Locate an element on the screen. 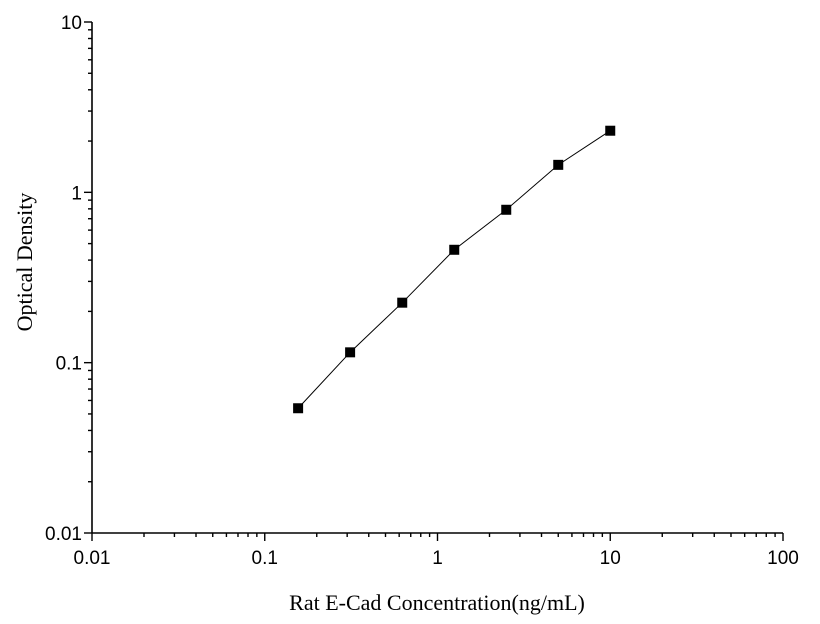 This screenshot has height=624, width=820. y-tick-label: 1 is located at coordinates (76, 193).